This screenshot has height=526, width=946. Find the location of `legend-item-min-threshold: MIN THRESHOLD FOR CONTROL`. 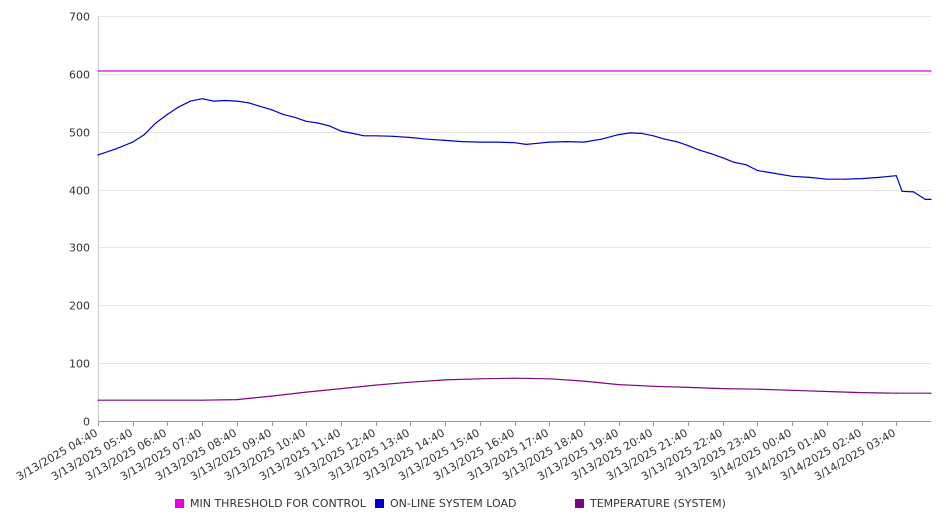

legend-item-min-threshold: MIN THRESHOLD FOR CONTROL is located at coordinates (270, 503).